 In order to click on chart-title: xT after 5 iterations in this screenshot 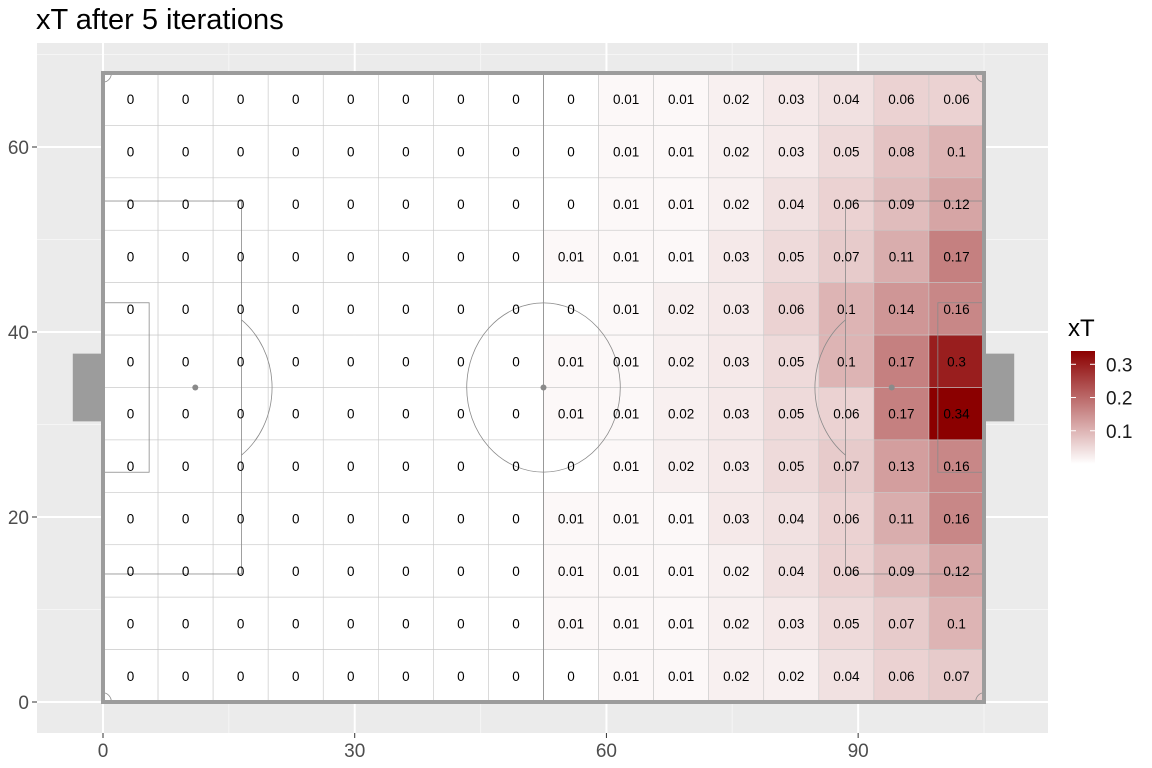, I will do `click(160, 20)`.